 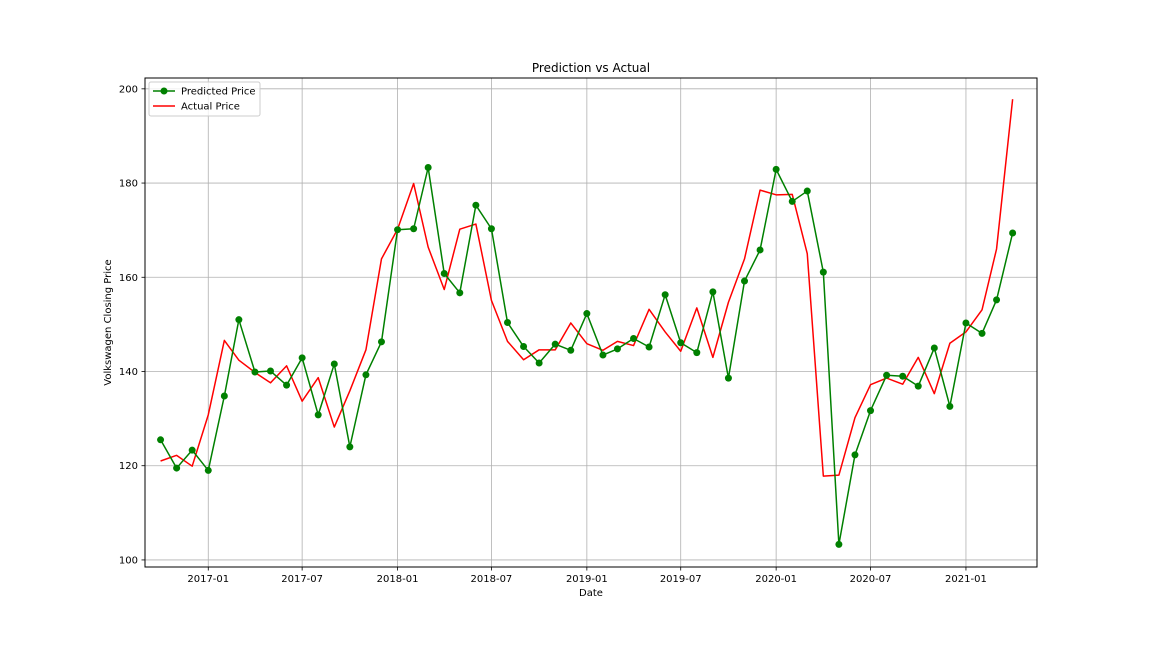 I want to click on y-axis-title: Volkswagen Closing Price, so click(x=108, y=322).